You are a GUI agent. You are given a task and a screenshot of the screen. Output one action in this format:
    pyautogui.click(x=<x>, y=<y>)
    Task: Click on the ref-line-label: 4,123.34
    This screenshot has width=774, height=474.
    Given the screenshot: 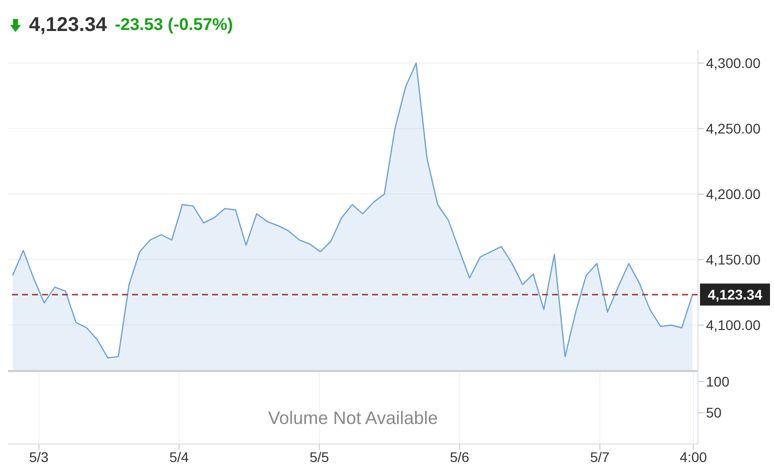 What is the action you would take?
    pyautogui.click(x=735, y=294)
    